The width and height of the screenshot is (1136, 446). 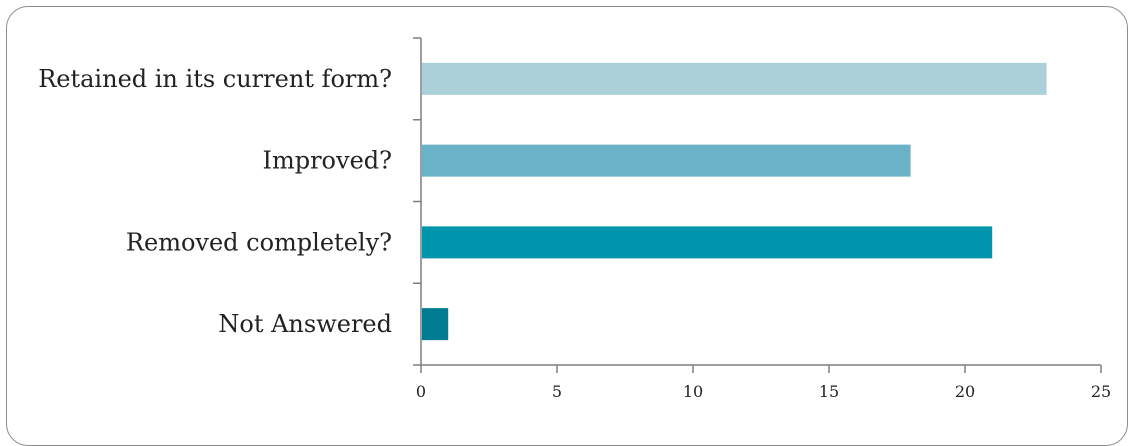 I want to click on category-label: Not Answered, so click(x=305, y=324).